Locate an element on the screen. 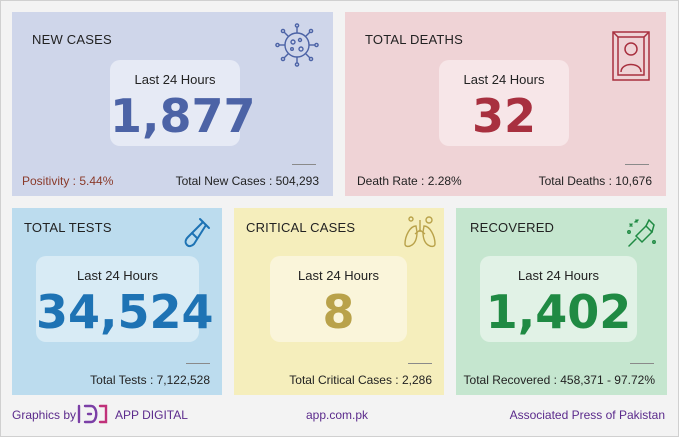 This screenshot has width=679, height=437. publisher-name: Associated Press of Pakistan is located at coordinates (587, 415).